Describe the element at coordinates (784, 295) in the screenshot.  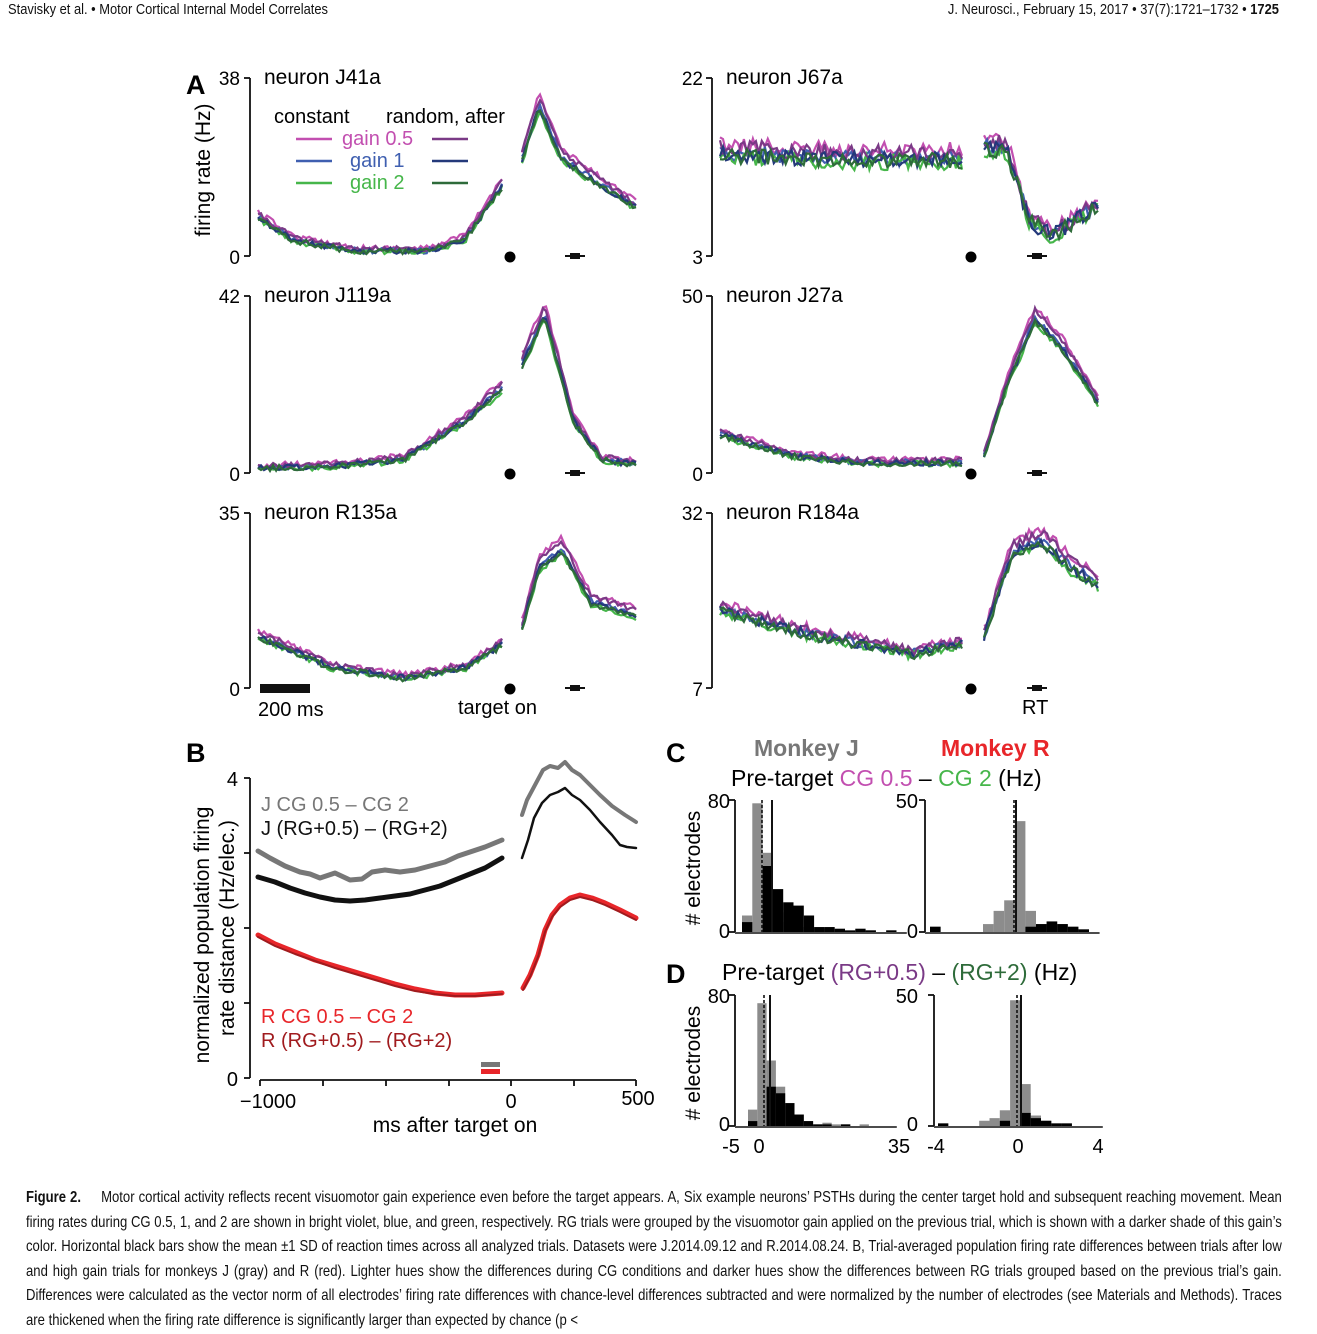
I see `psth-title: neuron J27a` at that location.